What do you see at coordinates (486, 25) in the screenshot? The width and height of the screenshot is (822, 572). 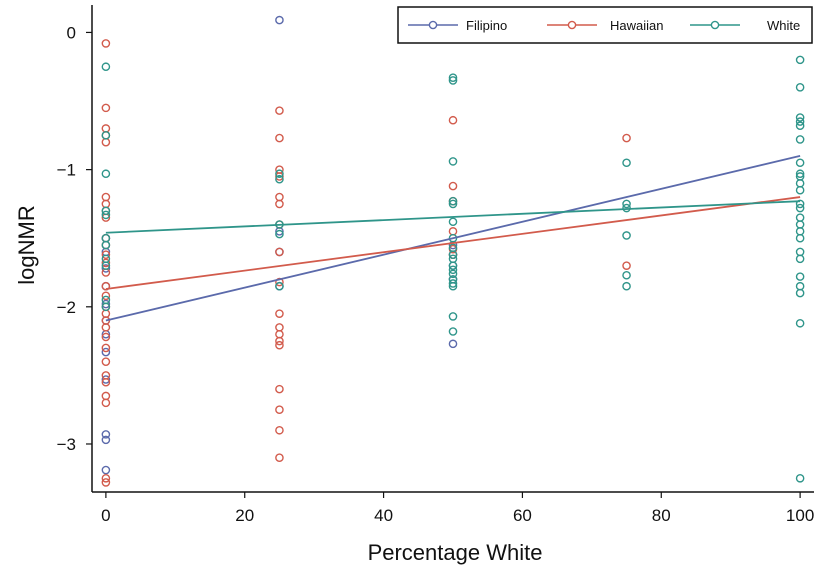 I see `legend-label-filipino: Filipino` at bounding box center [486, 25].